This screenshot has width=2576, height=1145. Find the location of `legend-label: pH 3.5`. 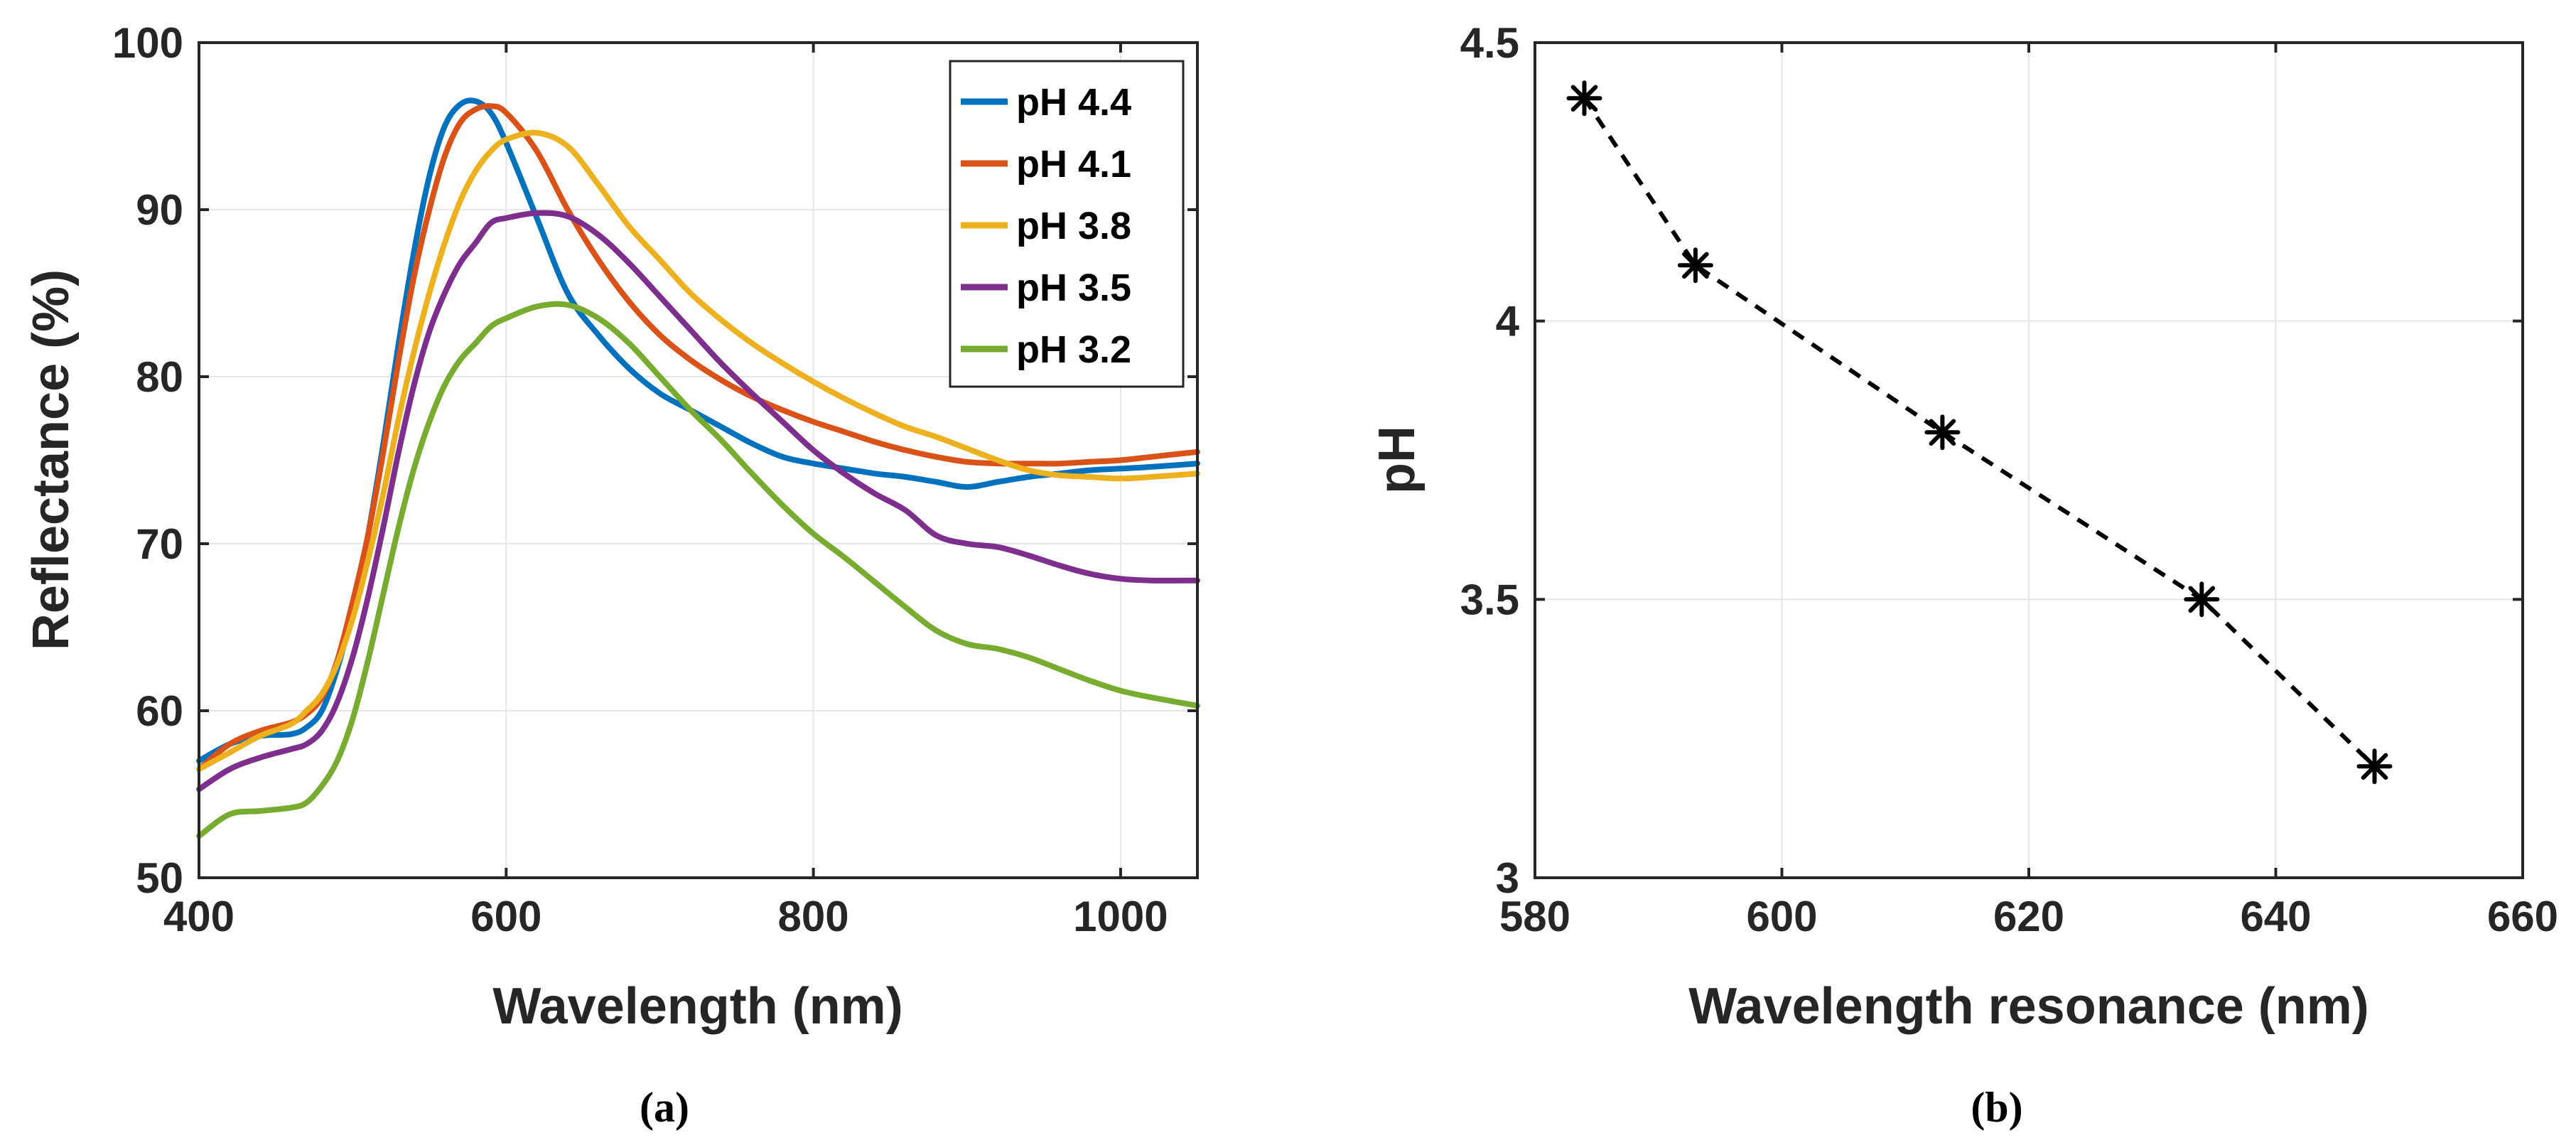

legend-label: pH 3.5 is located at coordinates (1074, 288).